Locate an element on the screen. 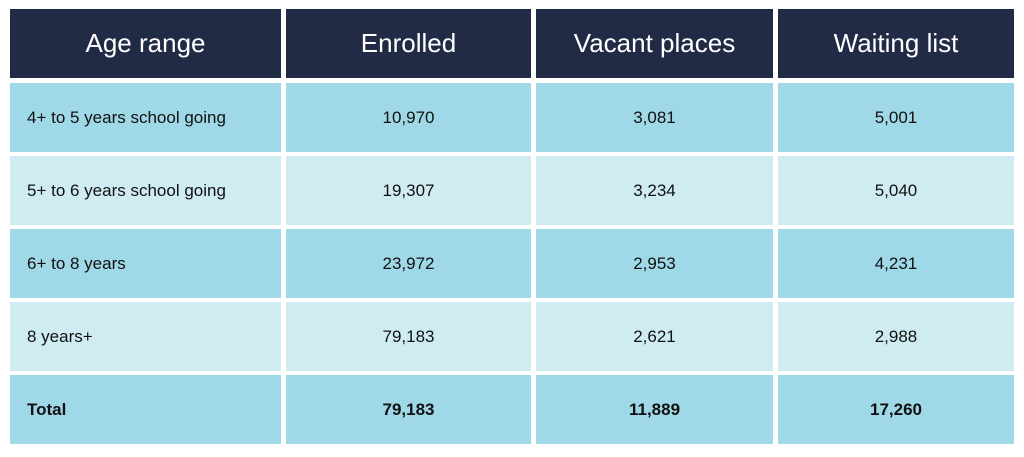  cell-row-3-vacant-places: 2,953 is located at coordinates (654, 263).